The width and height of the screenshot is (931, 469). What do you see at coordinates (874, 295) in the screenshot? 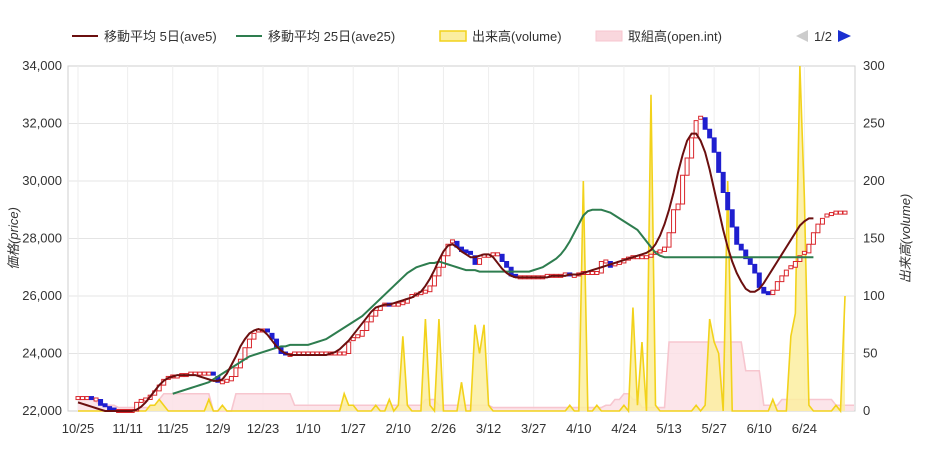
I see `y2-tick-label: 100` at bounding box center [874, 295].